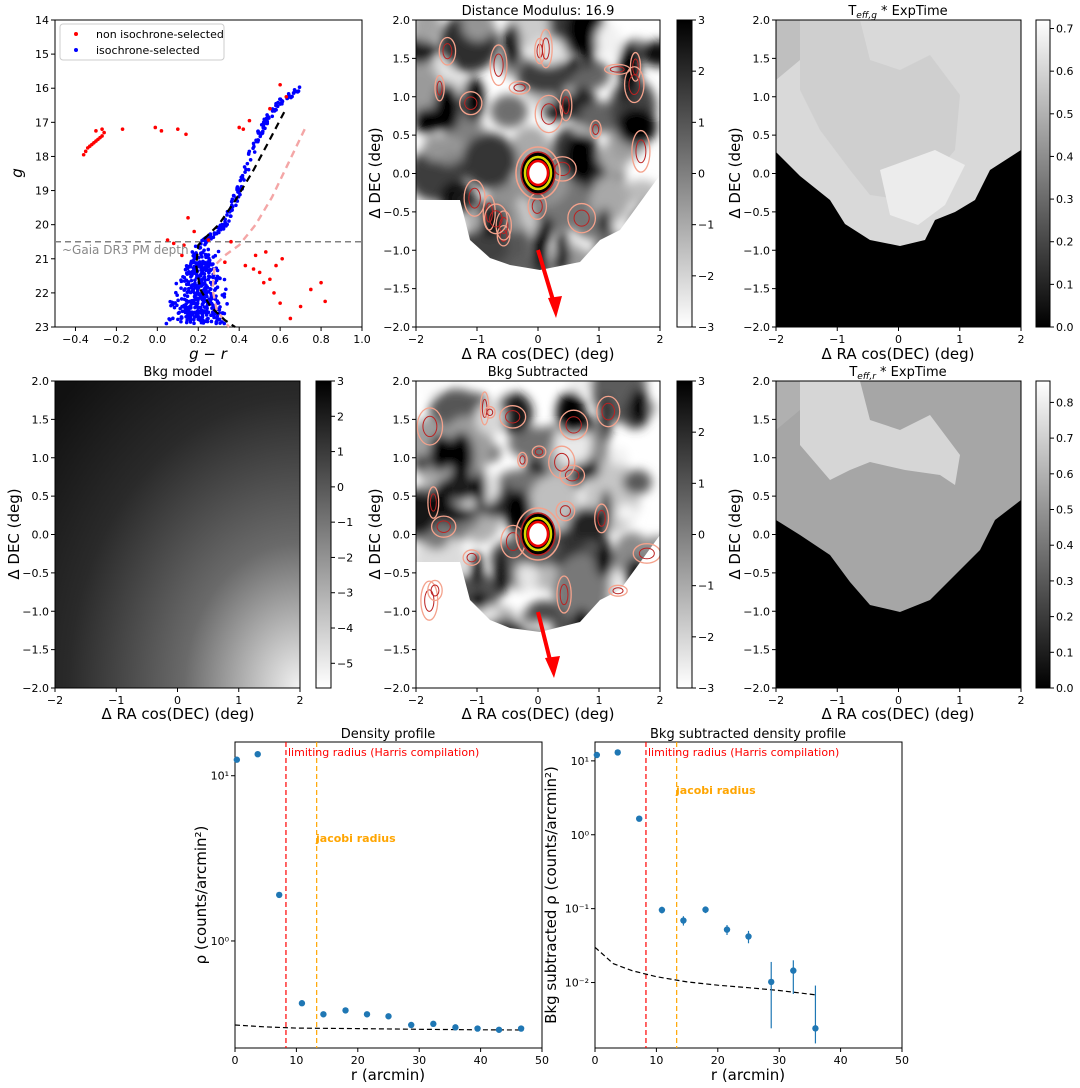 The height and width of the screenshot is (1088, 1080). I want to click on bkgsub-xtick-label: −1, so click(477, 700).